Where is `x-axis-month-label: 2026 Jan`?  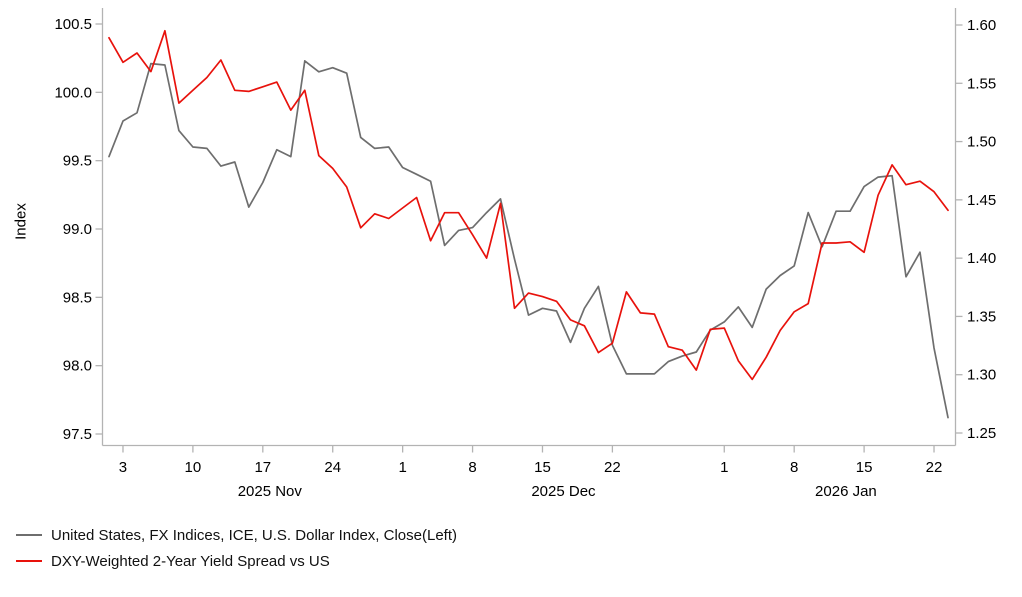 x-axis-month-label: 2026 Jan is located at coordinates (846, 491).